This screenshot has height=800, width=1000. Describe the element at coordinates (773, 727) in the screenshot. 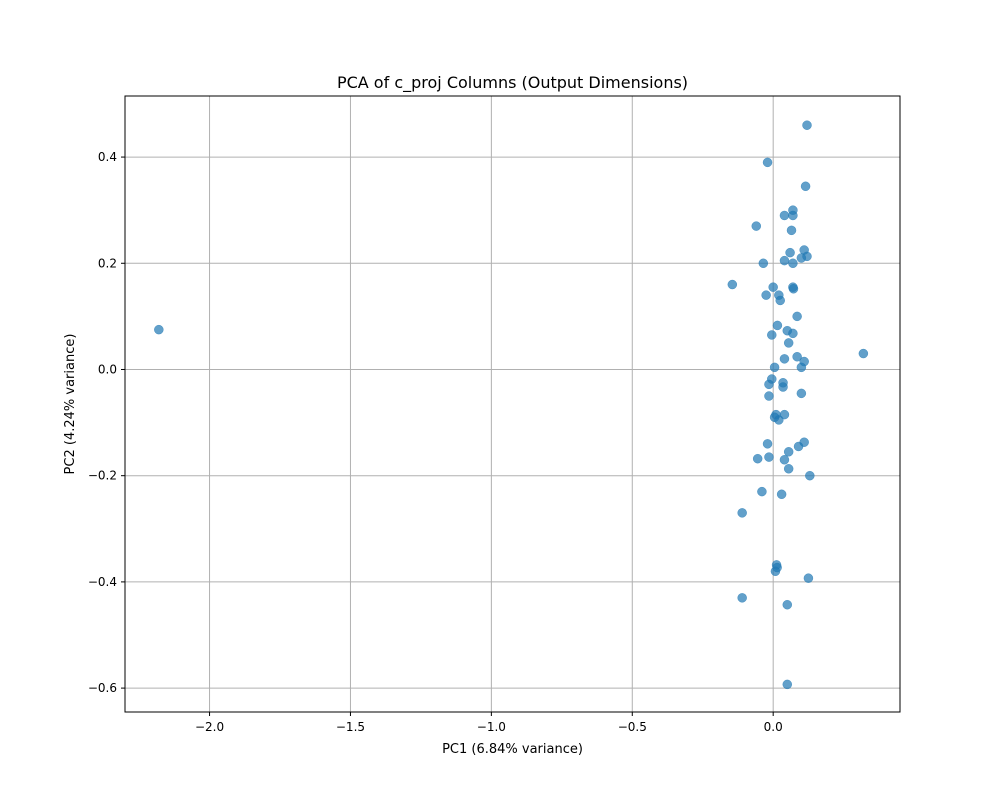

I see `x-tick-label: 0.0` at that location.